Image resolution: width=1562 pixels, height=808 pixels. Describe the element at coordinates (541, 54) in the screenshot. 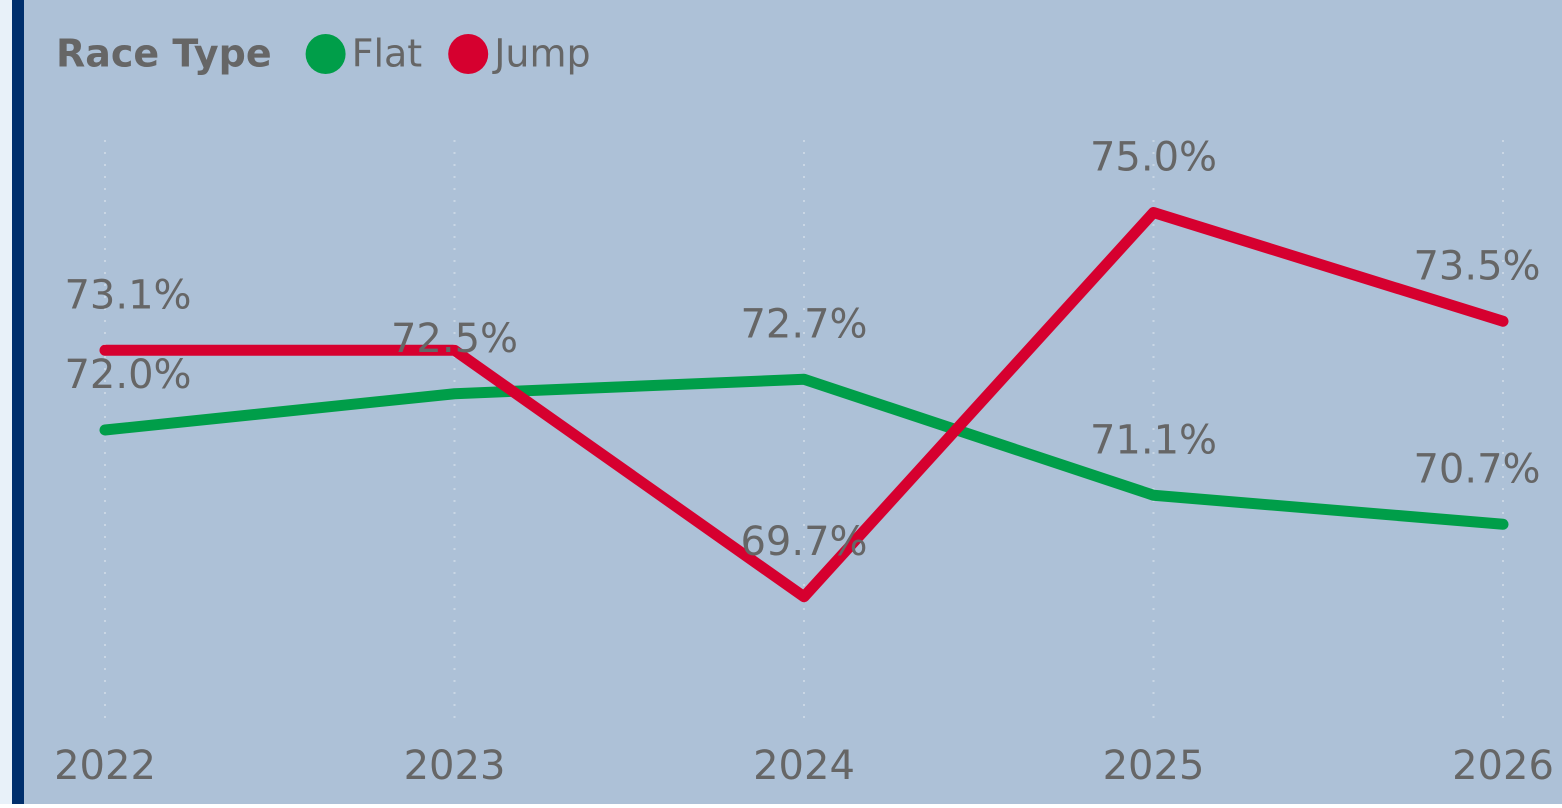

I see `legend-label: Jump` at that location.